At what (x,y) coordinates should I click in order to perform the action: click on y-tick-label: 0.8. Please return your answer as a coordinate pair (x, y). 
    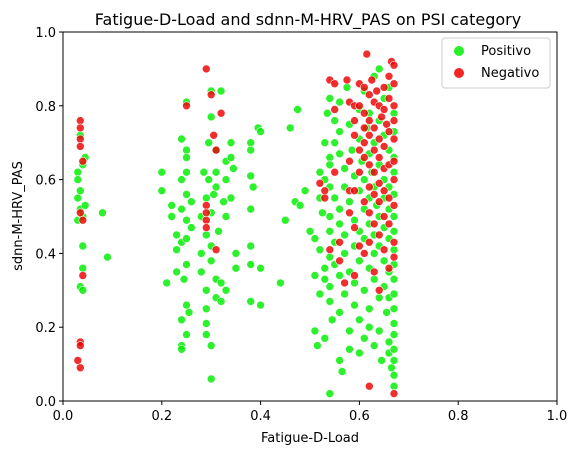
    Looking at the image, I should click on (45, 107).